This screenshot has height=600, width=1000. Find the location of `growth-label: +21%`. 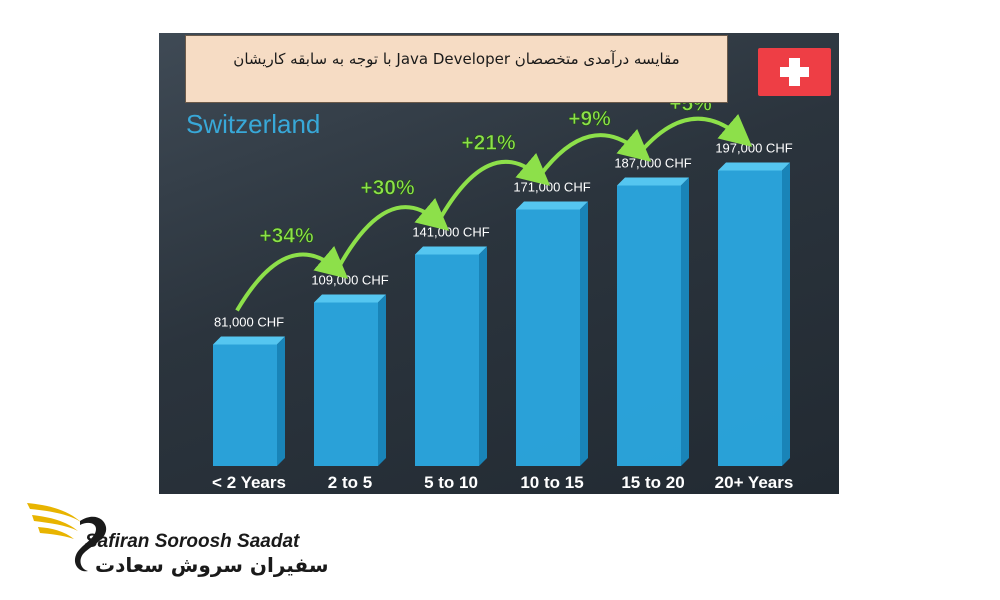

growth-label: +21% is located at coordinates (488, 143).